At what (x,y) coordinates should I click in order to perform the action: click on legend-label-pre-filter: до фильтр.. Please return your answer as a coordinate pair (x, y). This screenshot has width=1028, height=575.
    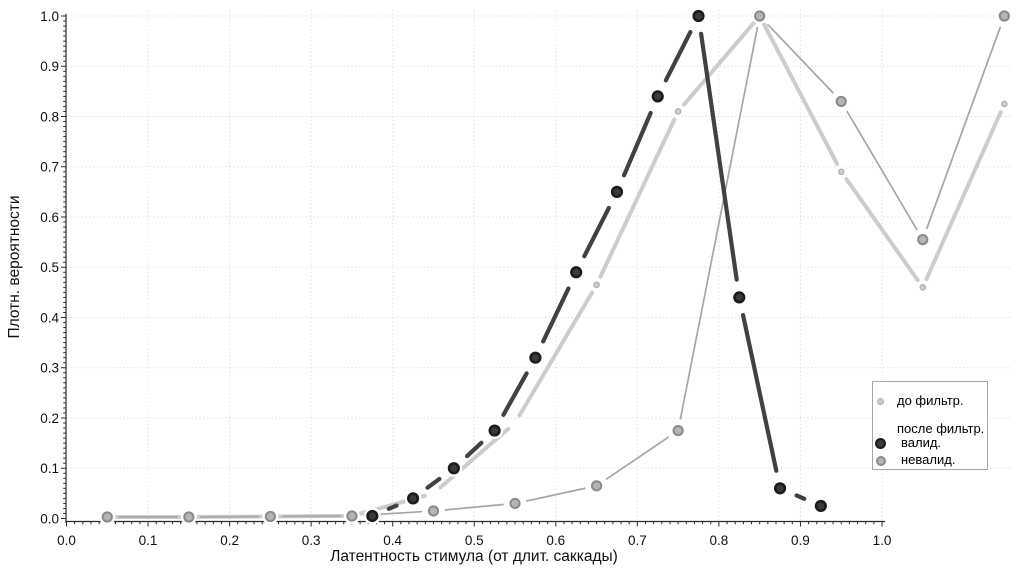
    Looking at the image, I should click on (930, 400).